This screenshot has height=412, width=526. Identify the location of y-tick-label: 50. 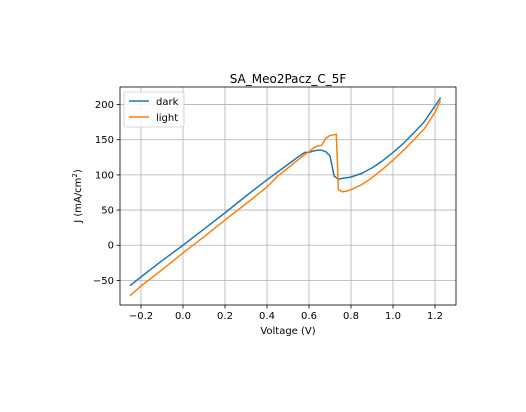
(107, 211).